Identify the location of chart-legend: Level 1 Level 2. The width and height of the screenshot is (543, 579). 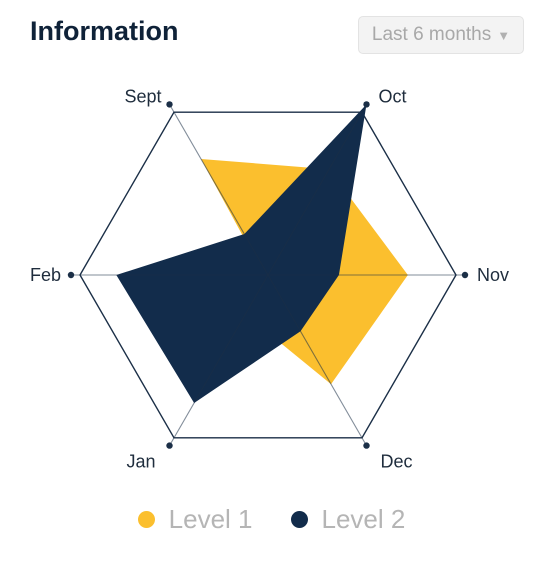
(271, 519).